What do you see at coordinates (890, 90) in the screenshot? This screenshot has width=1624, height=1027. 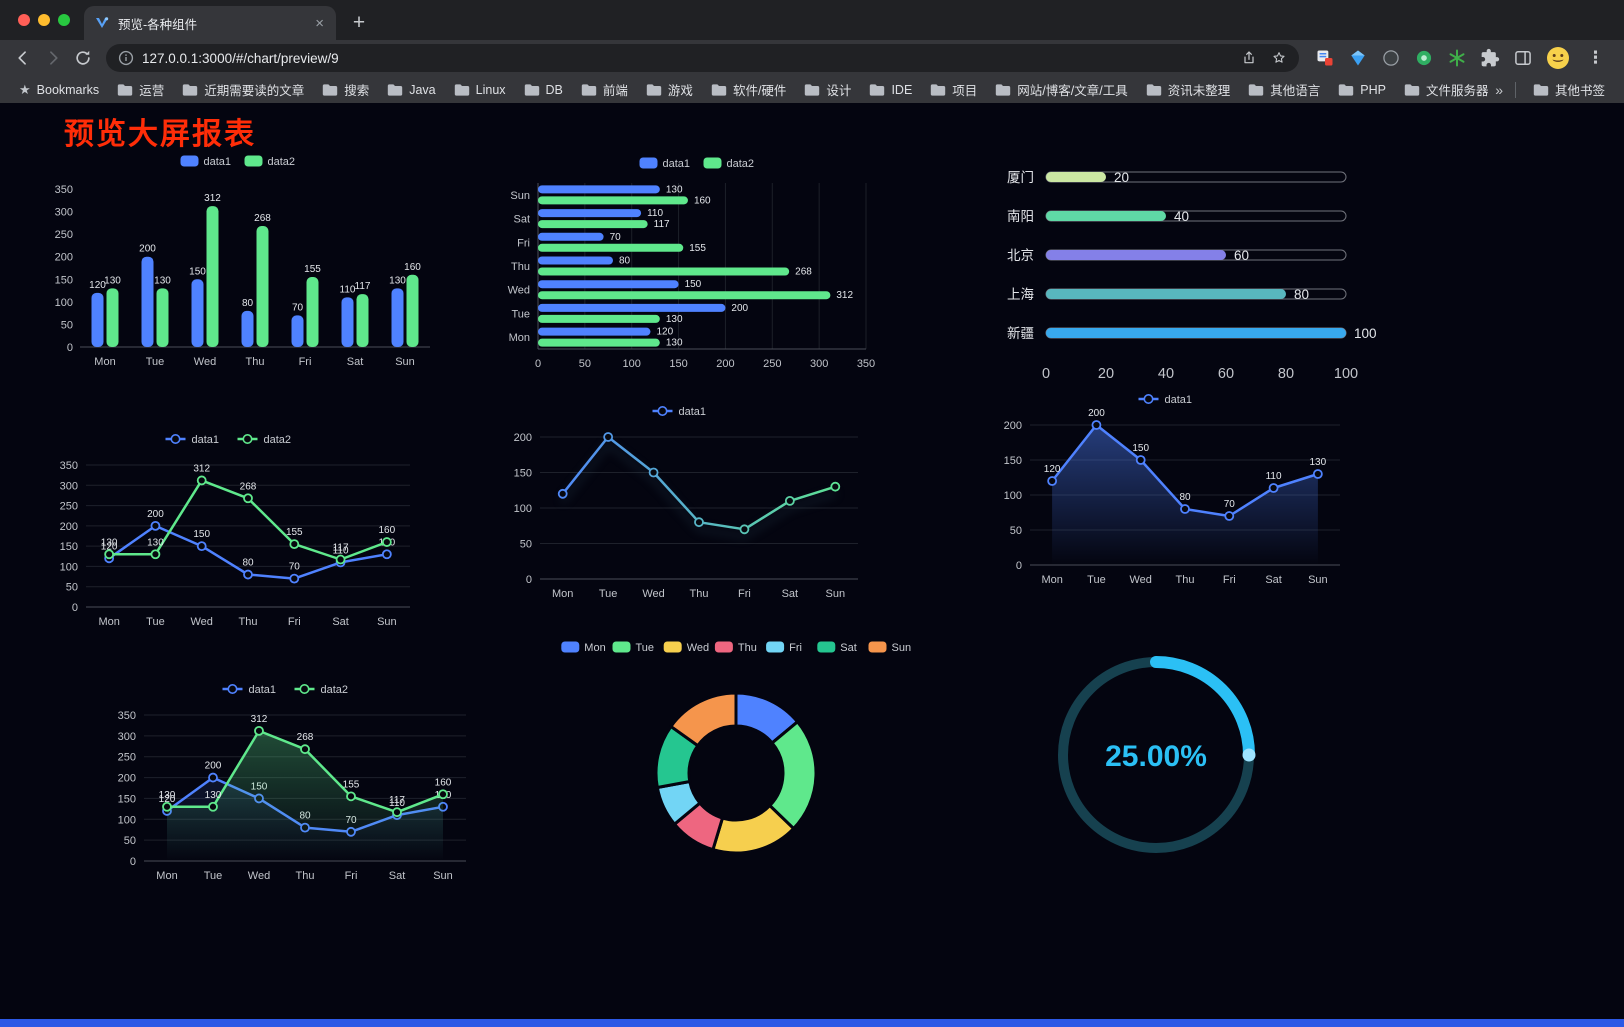 I see `bookmark-folder-item: IDE` at bounding box center [890, 90].